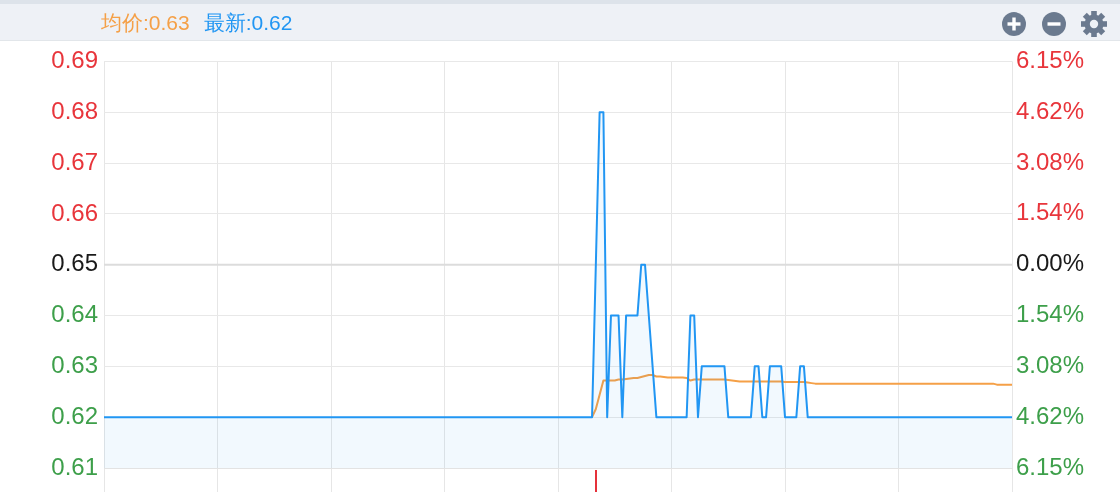 The height and width of the screenshot is (492, 1120). I want to click on y-tick-label: 0.64, so click(74, 314).